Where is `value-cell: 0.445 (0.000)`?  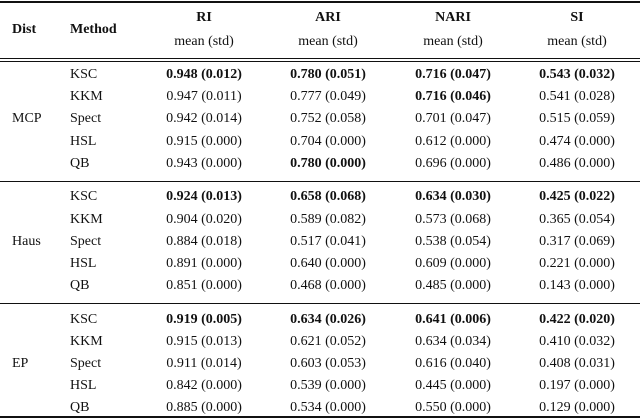 value-cell: 0.445 (0.000) is located at coordinates (453, 386).